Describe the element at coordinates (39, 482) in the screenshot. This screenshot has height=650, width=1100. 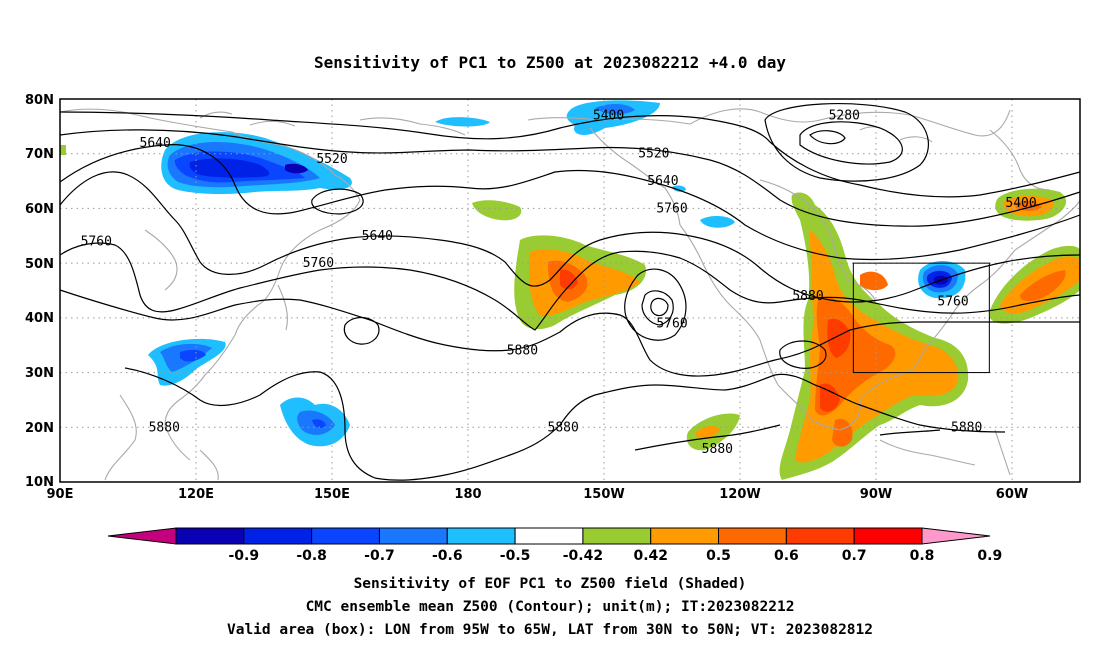
I see `lat-tick-label: 10N` at that location.